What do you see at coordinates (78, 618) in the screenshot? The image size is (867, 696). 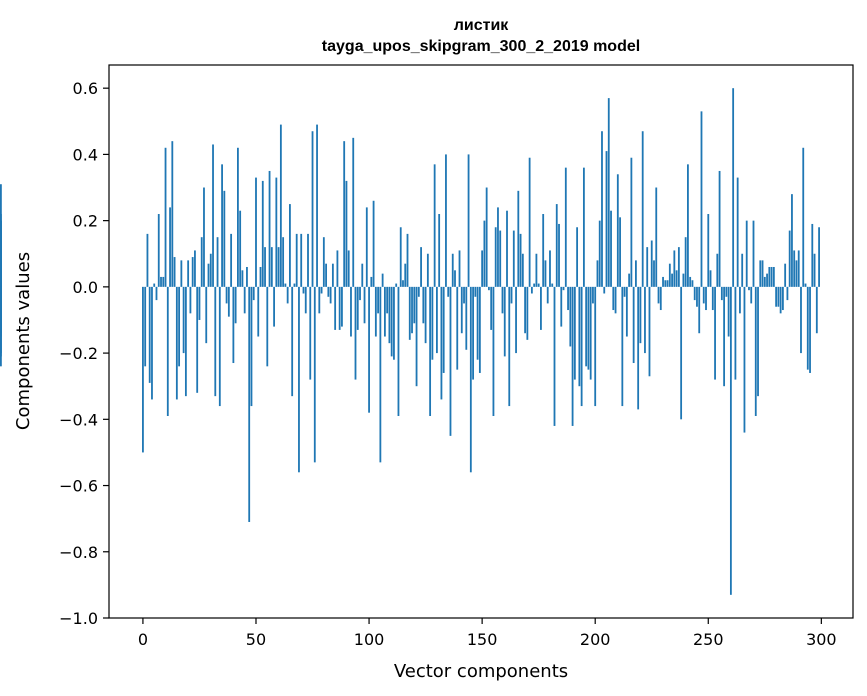 I see `y-tick-label: −1.0` at bounding box center [78, 618].